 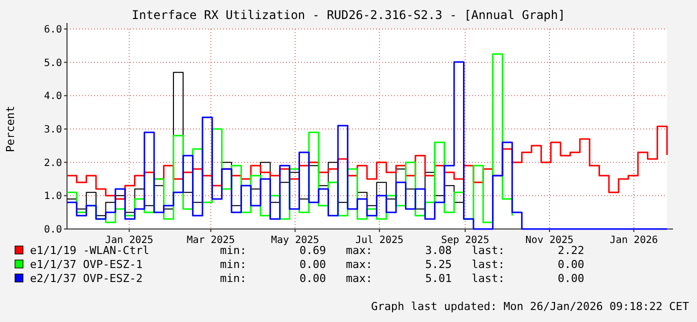 What do you see at coordinates (53, 63) in the screenshot?
I see `y-tick-label: 5.0` at bounding box center [53, 63].